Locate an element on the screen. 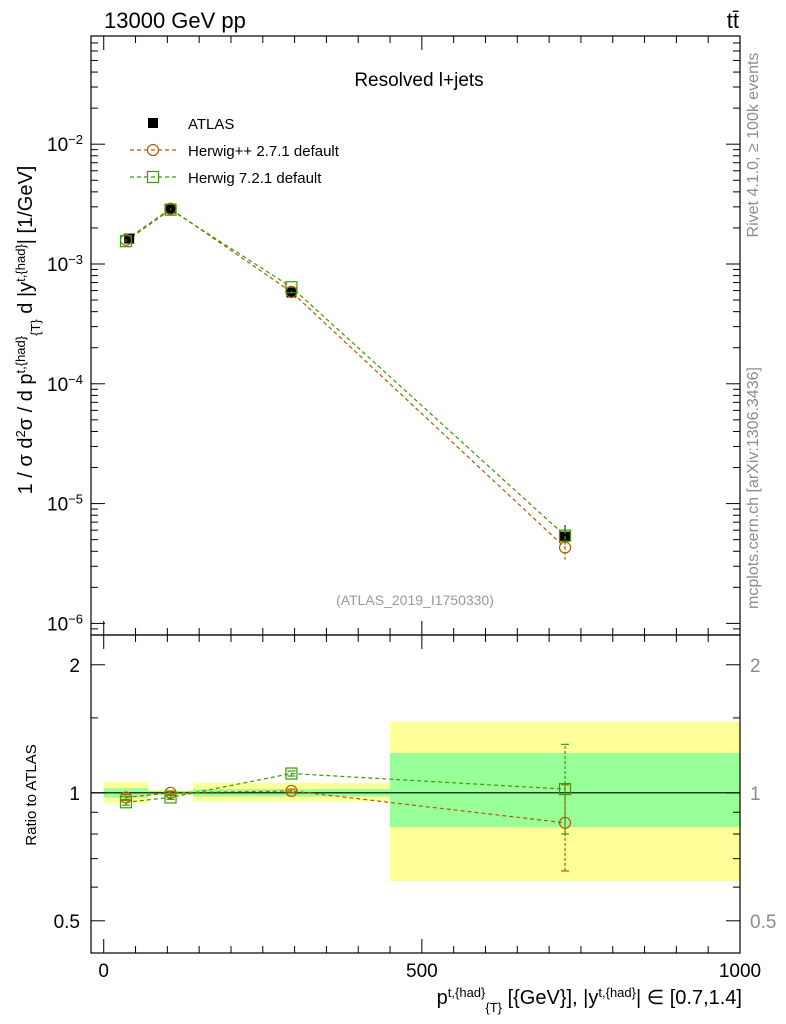 The width and height of the screenshot is (786, 1024). ratio-y-tick-label: 1 is located at coordinates (74, 794).